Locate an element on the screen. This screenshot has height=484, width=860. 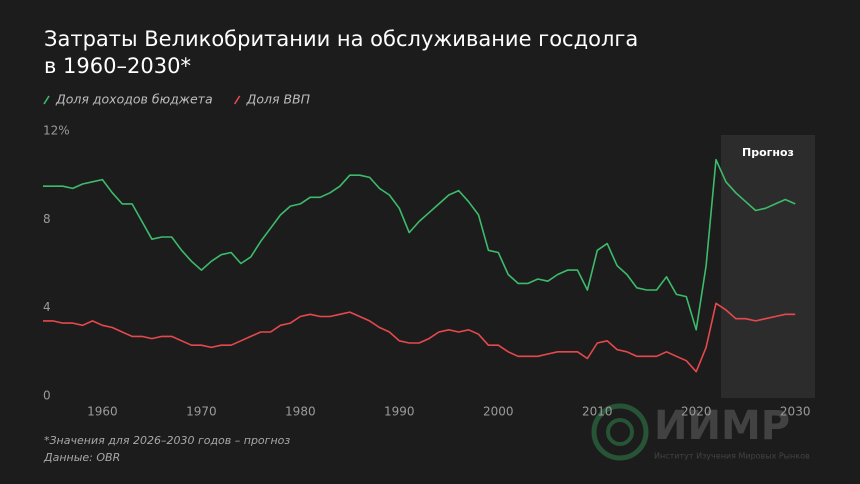
logo-icon is located at coordinates (620, 432).